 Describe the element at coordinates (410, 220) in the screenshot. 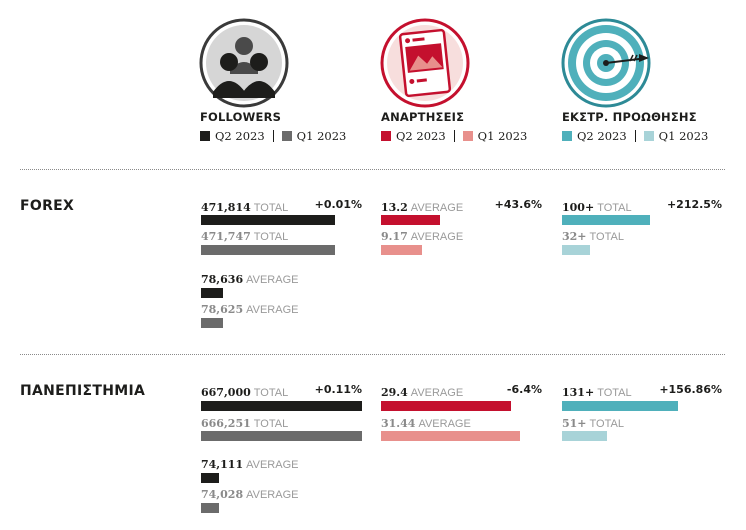

I see `forex-posts-q2-bar` at that location.